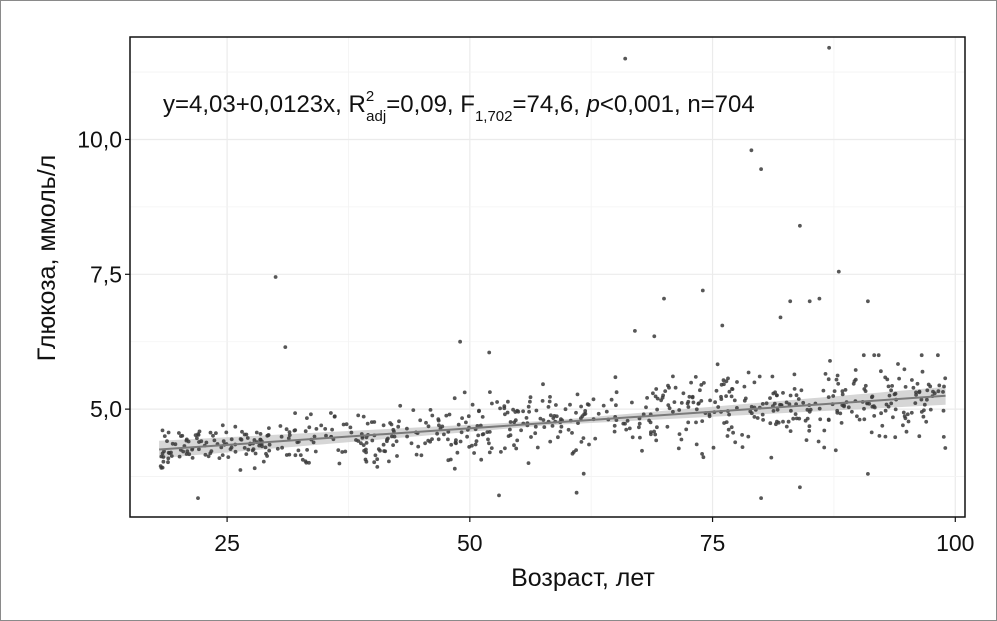 Image resolution: width=997 pixels, height=621 pixels. Describe the element at coordinates (713, 543) in the screenshot. I see `x-tick-label: 75` at that location.